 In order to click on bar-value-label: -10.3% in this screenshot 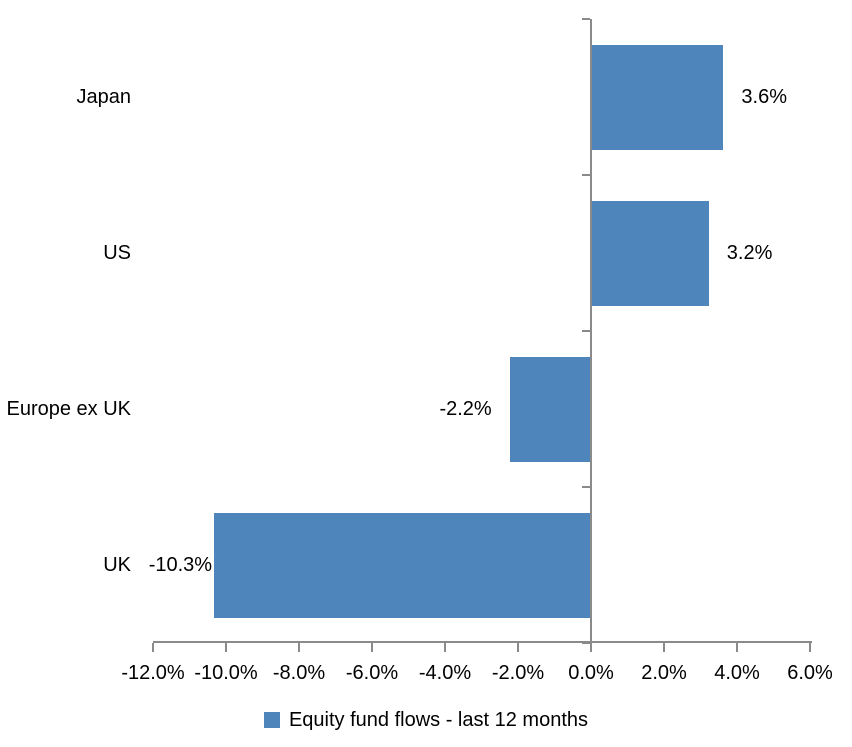, I will do `click(180, 565)`.